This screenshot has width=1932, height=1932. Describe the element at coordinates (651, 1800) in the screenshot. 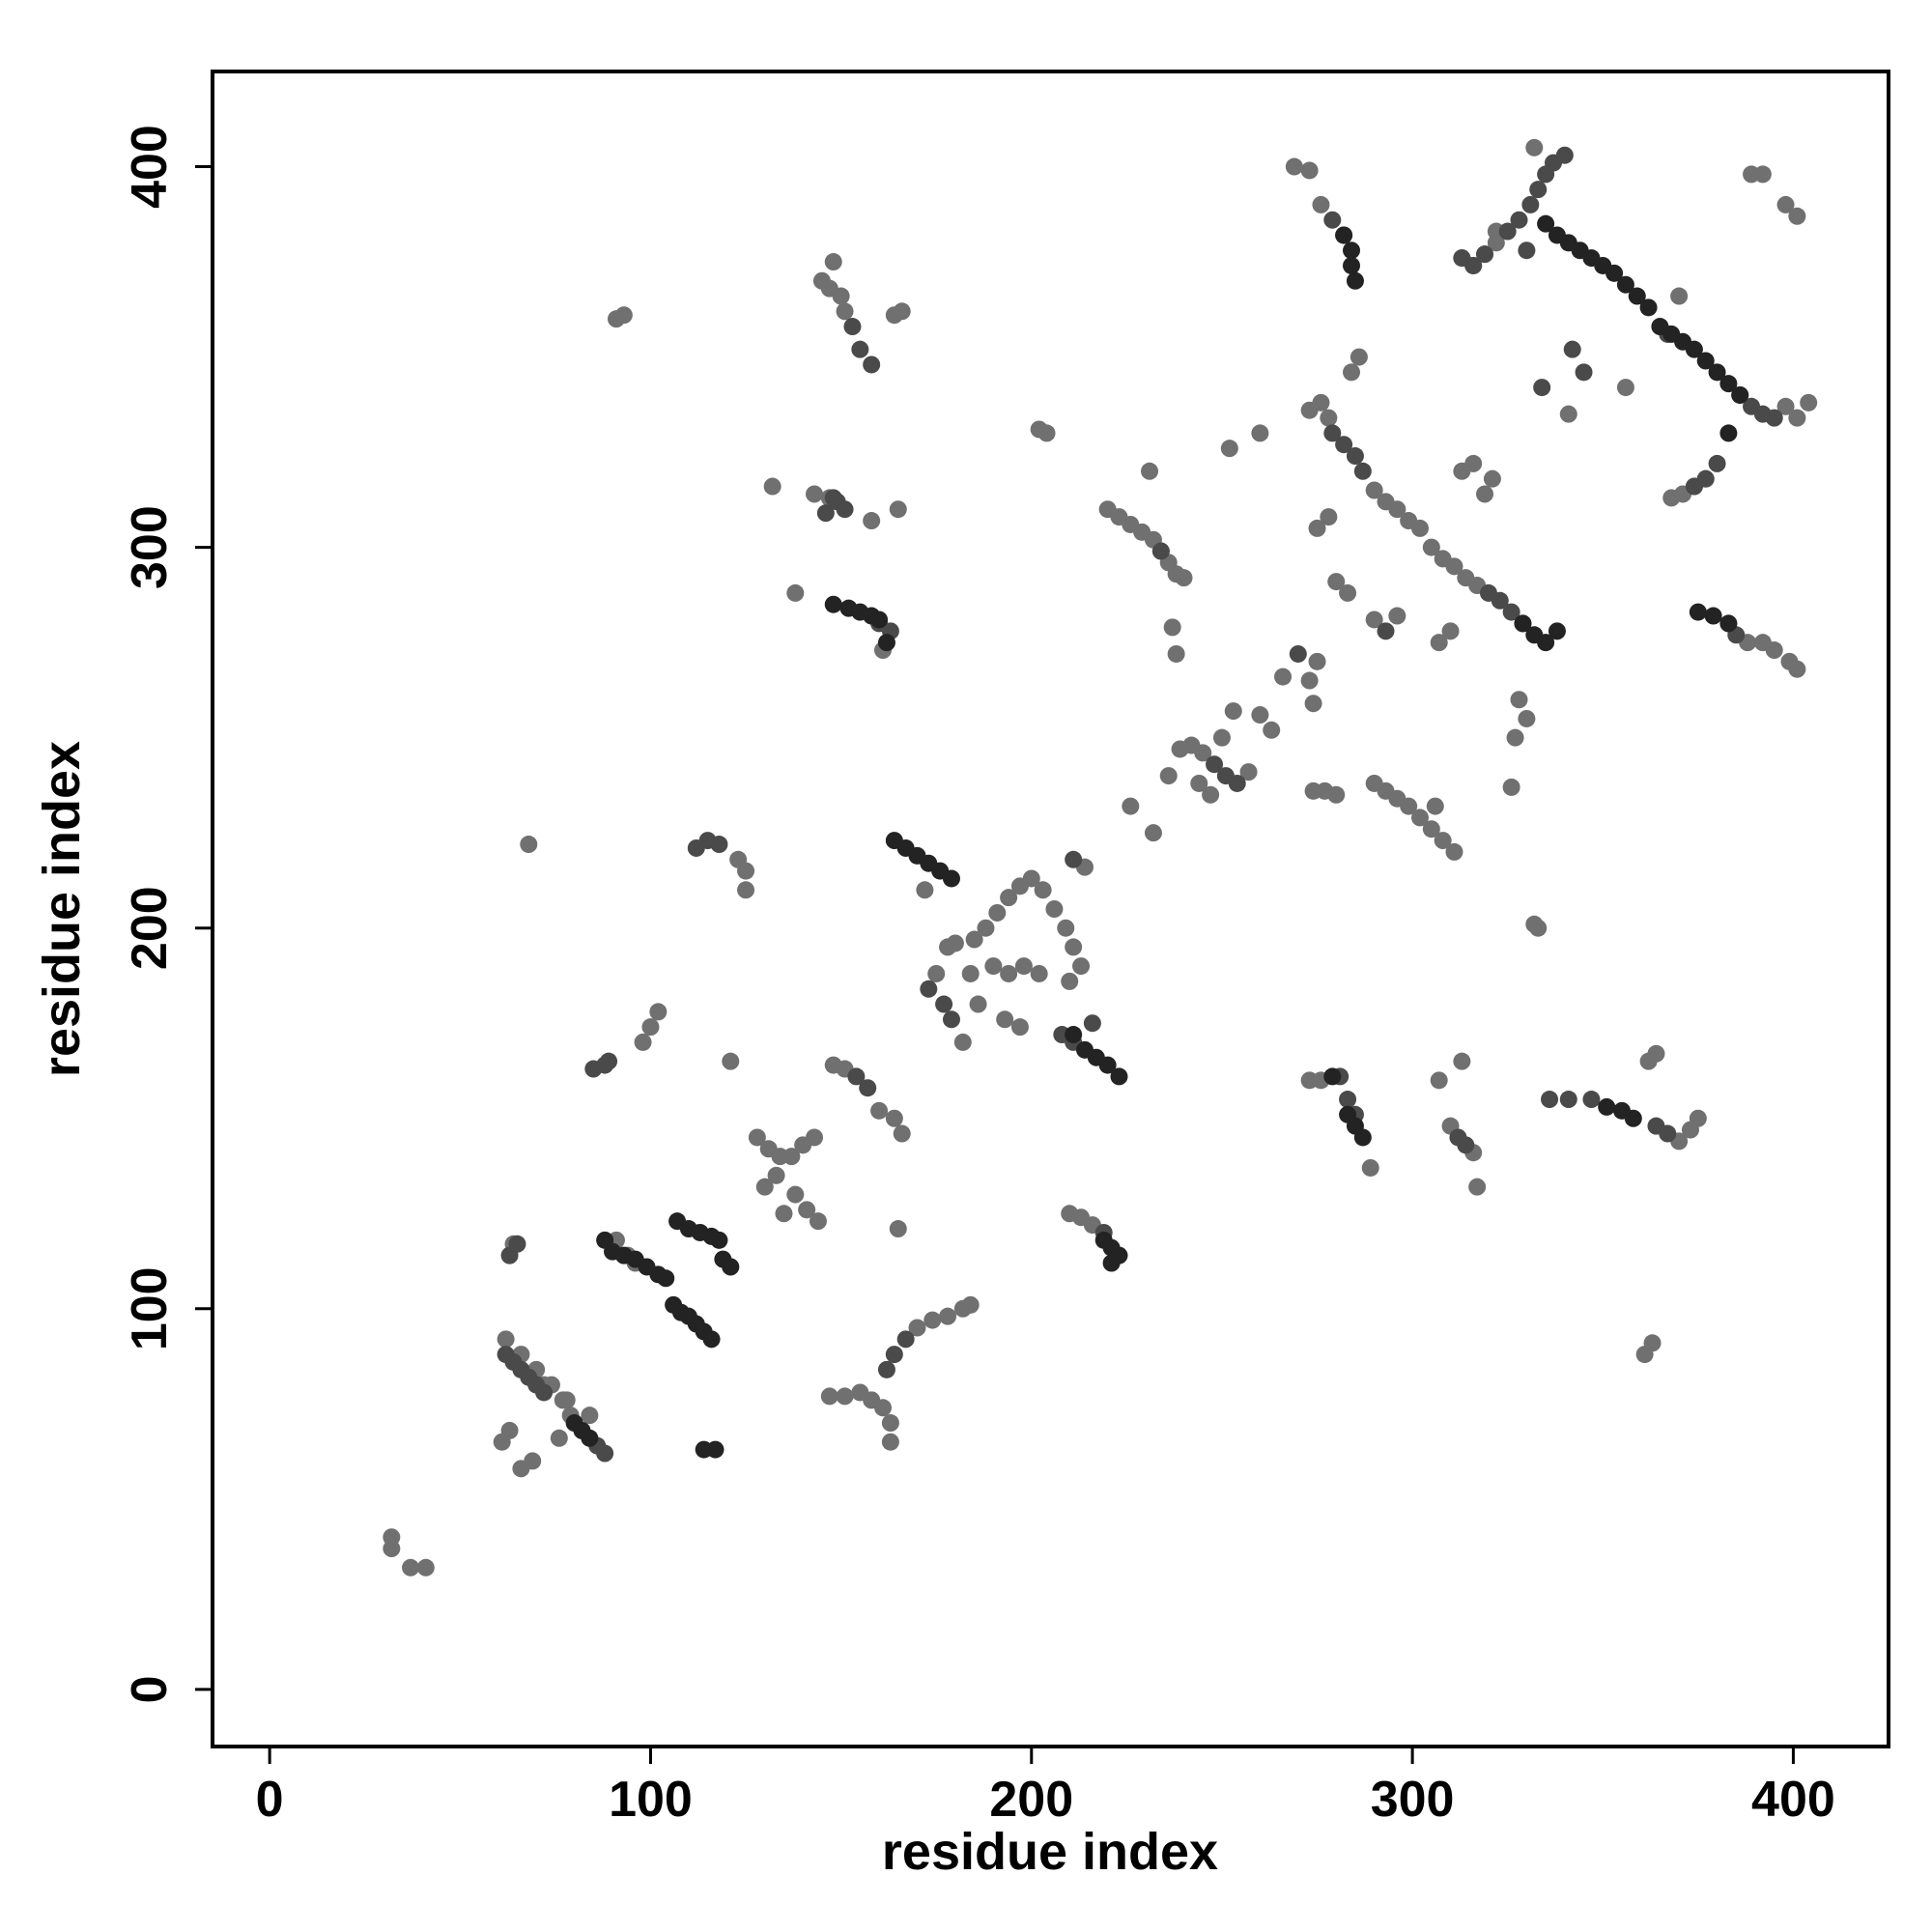

I see `x-tick-label: 100` at that location.